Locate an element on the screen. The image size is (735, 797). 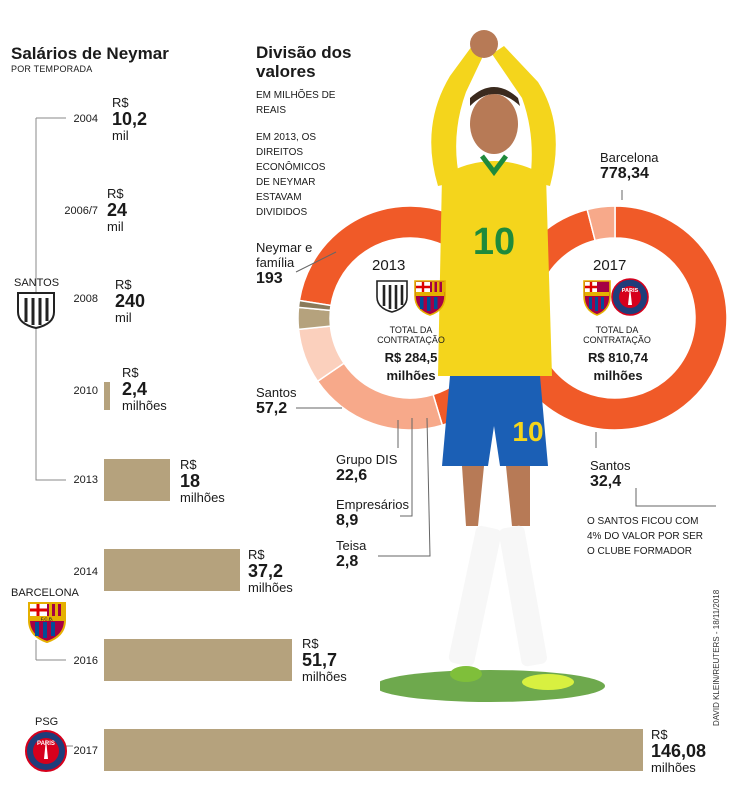
salary-value-2017: R$ 146,08 milhões is located at coordinates (679, 751).